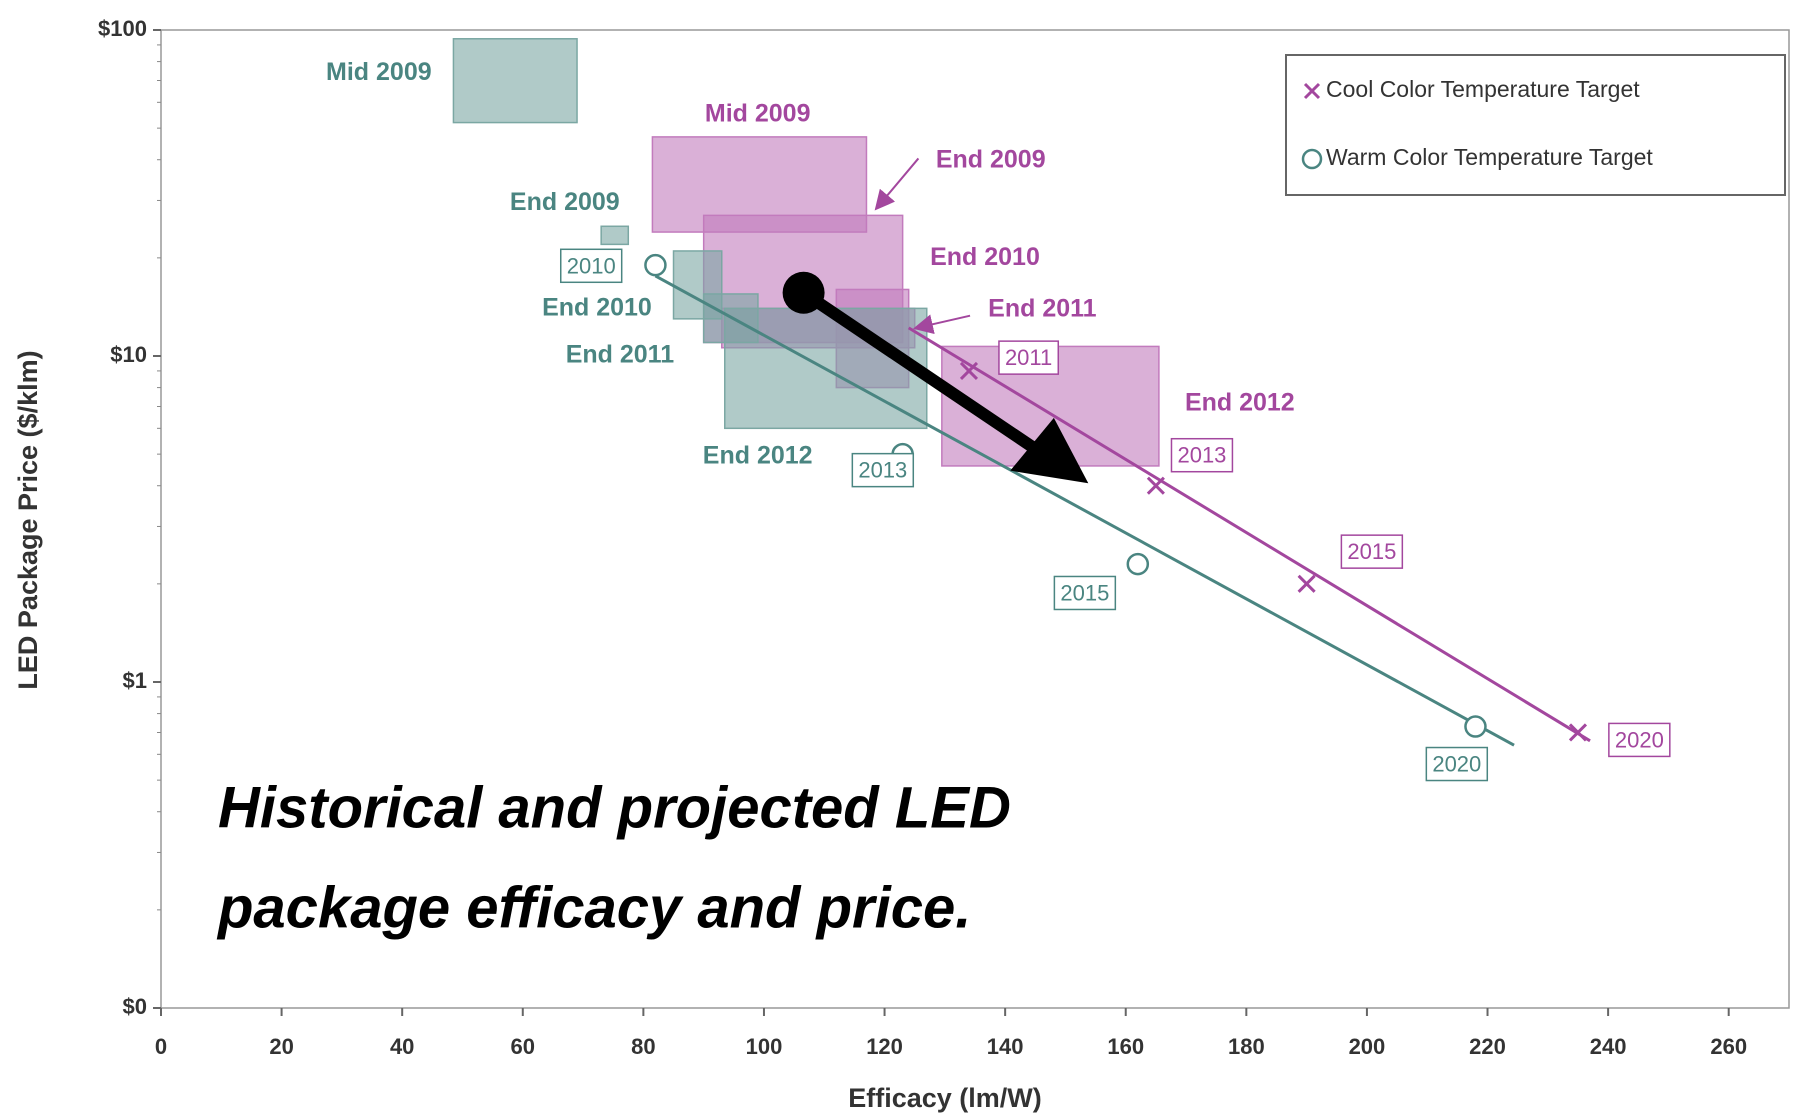 Image resolution: width=1800 pixels, height=1120 pixels. I want to click on caption: package efficacy and price., so click(593, 907).